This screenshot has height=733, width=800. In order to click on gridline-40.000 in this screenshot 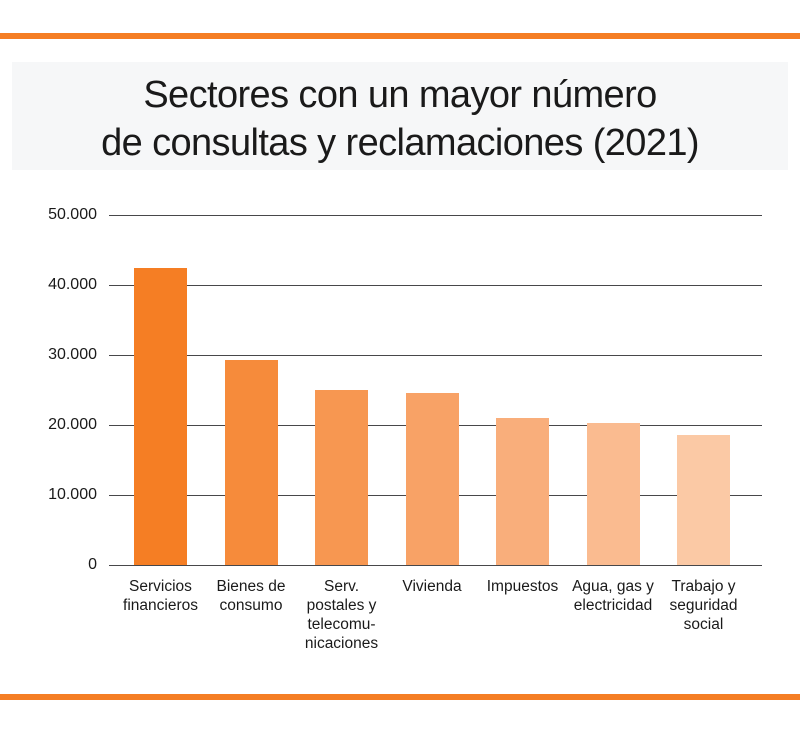, I will do `click(435, 285)`.